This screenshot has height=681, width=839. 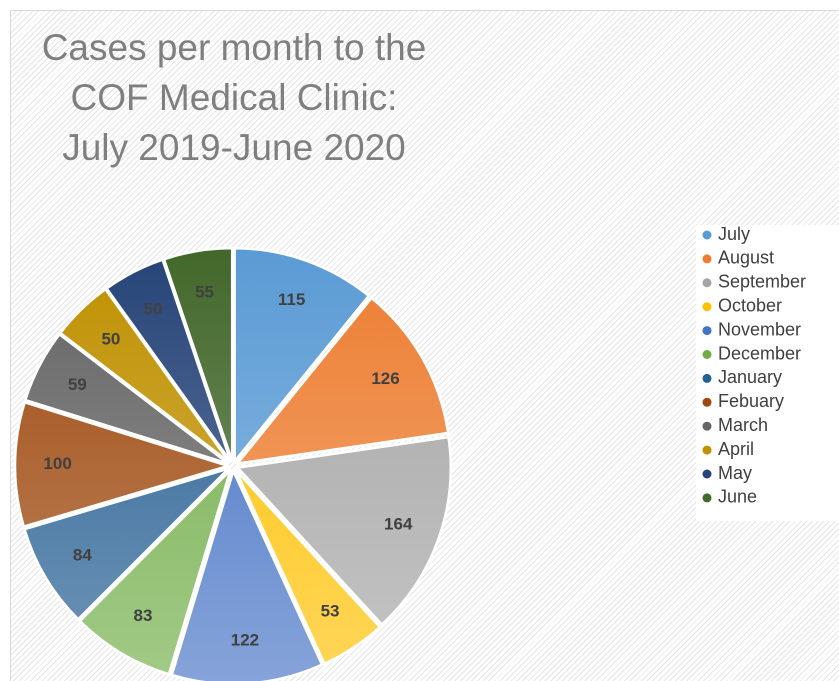 I want to click on legend-box, so click(x=767, y=373).